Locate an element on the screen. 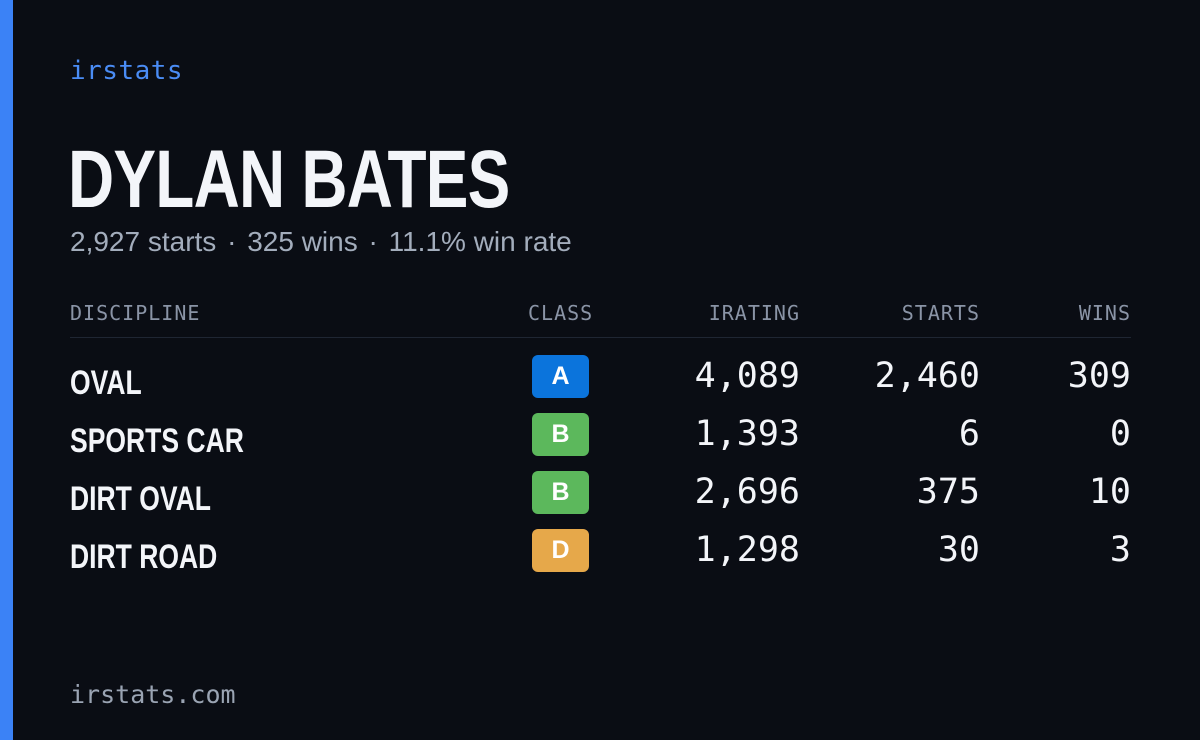 The height and width of the screenshot is (740, 1200). wins-value: 0 is located at coordinates (1120, 434).